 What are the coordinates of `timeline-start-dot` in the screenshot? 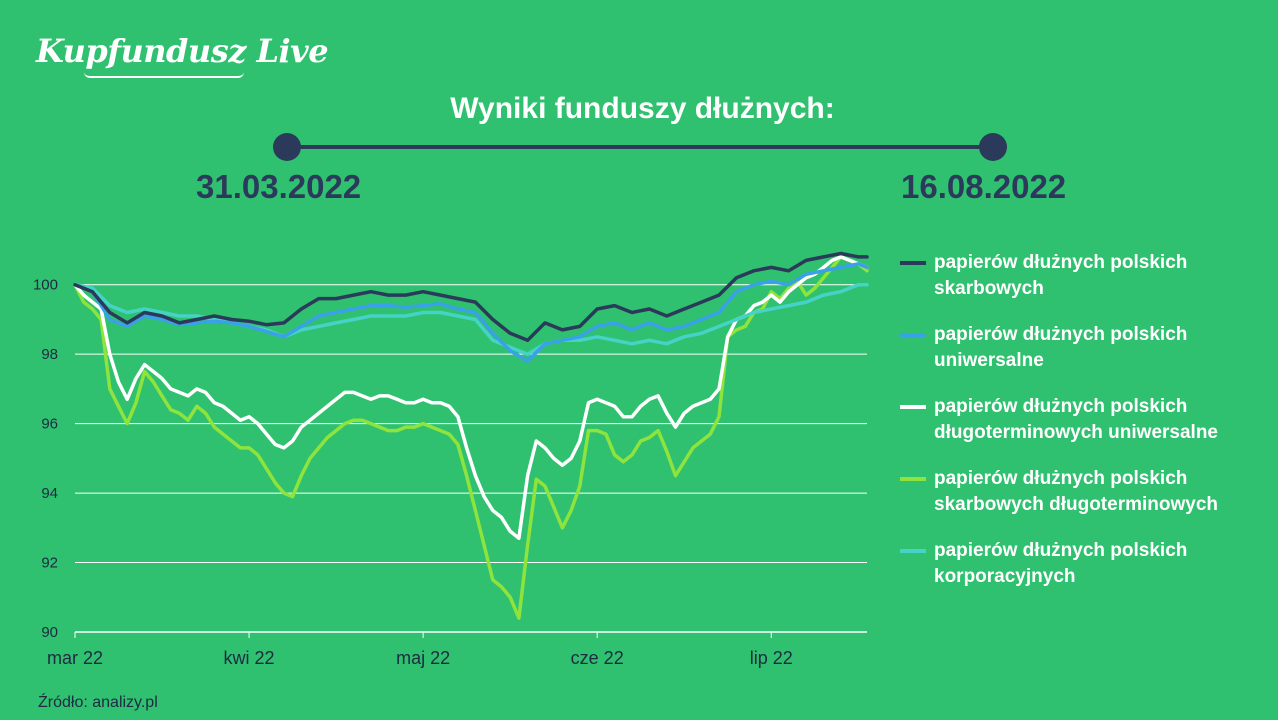 It's located at (287, 147).